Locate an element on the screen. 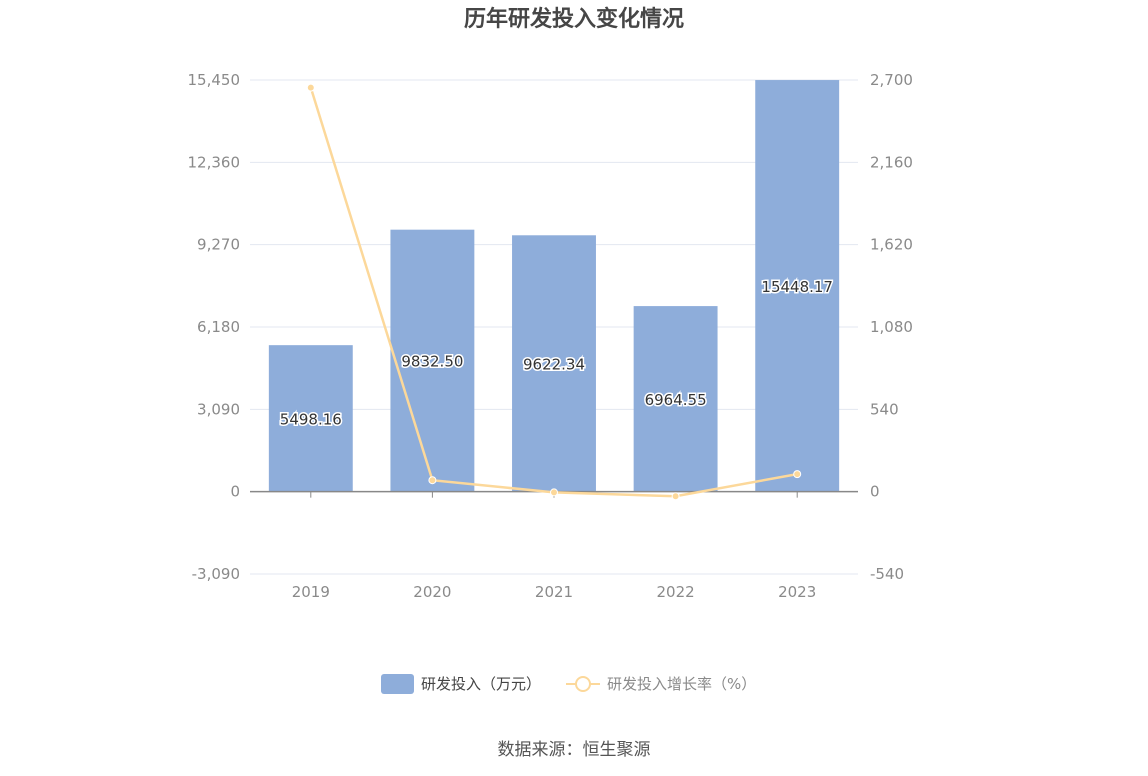 The height and width of the screenshot is (776, 1148). legend-line-marker is located at coordinates (583, 684).